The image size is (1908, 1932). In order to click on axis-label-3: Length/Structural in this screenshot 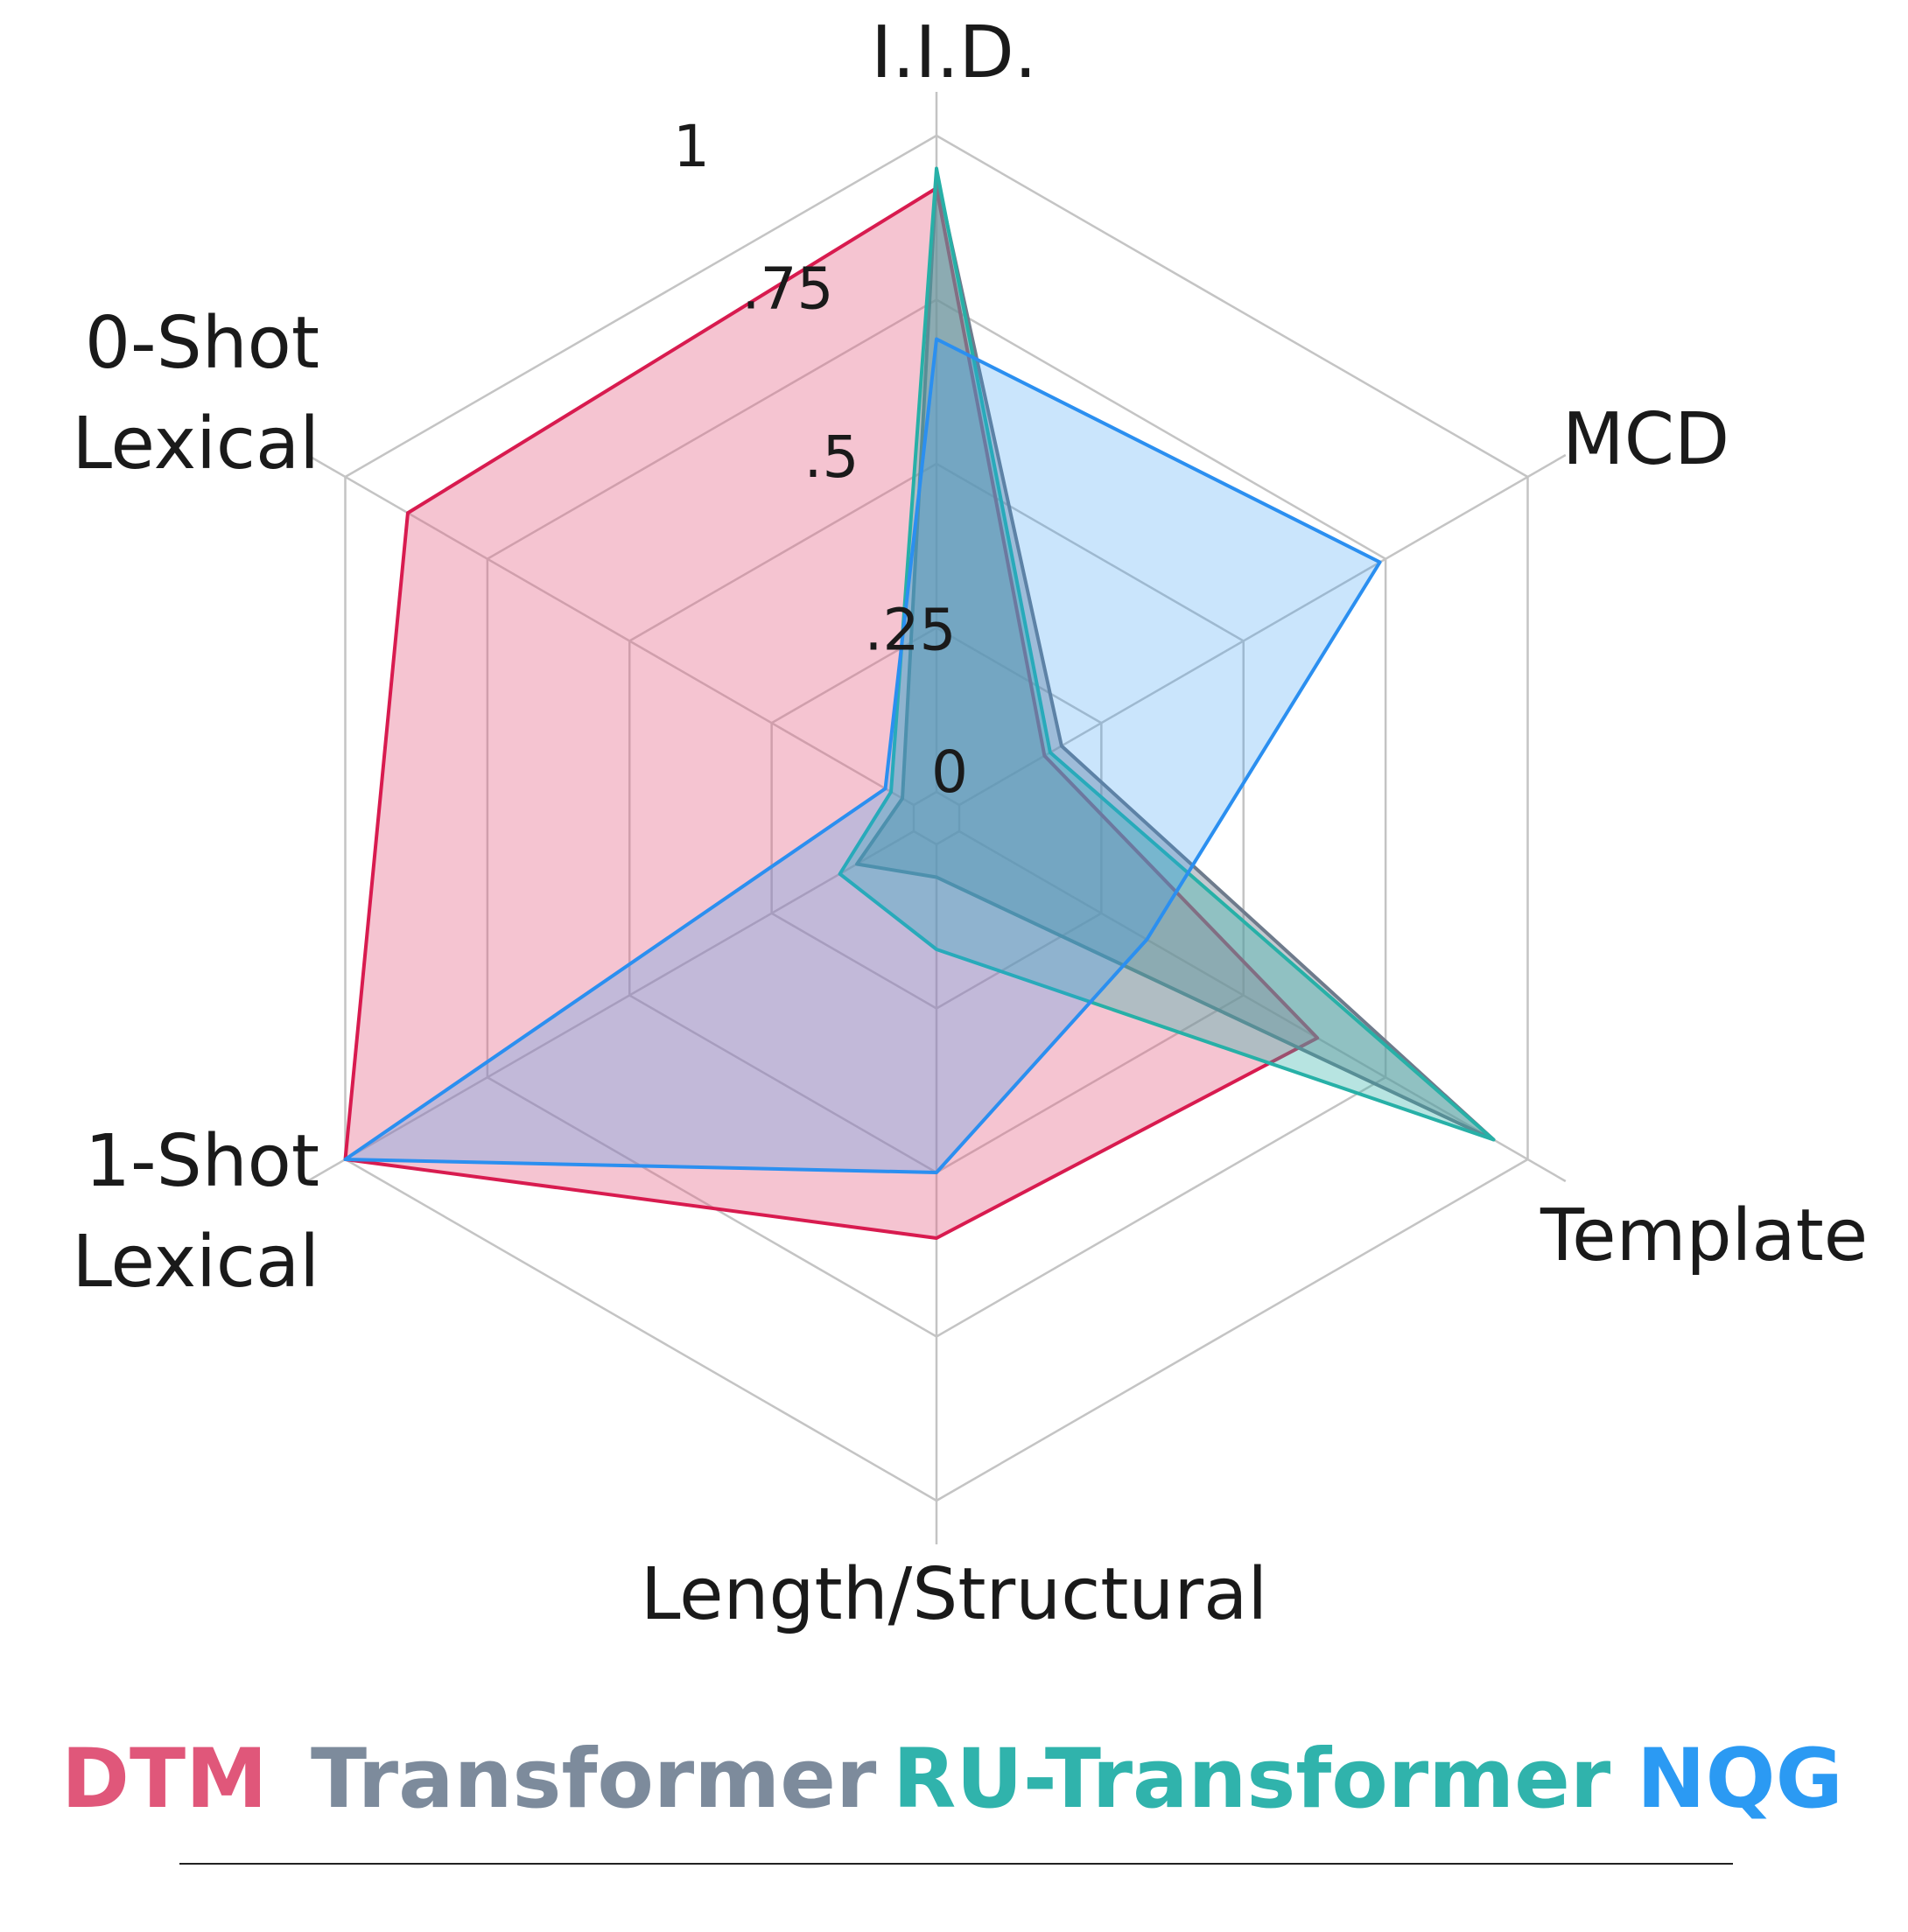, I will do `click(954, 1594)`.